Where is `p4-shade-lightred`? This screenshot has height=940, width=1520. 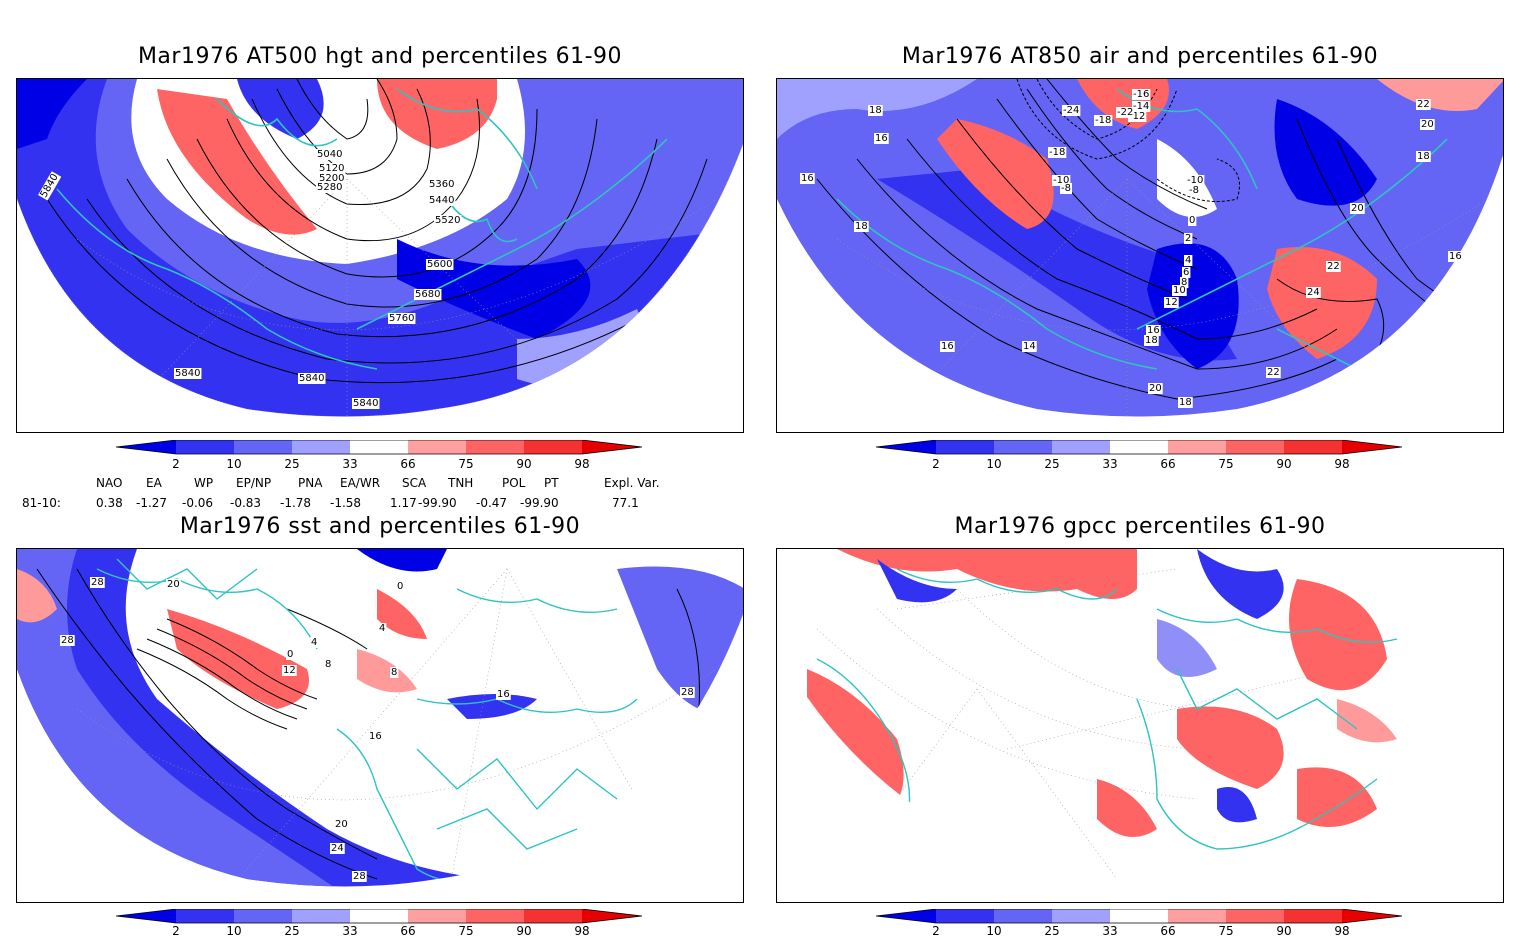
p4-shade-lightred is located at coordinates (1367, 721).